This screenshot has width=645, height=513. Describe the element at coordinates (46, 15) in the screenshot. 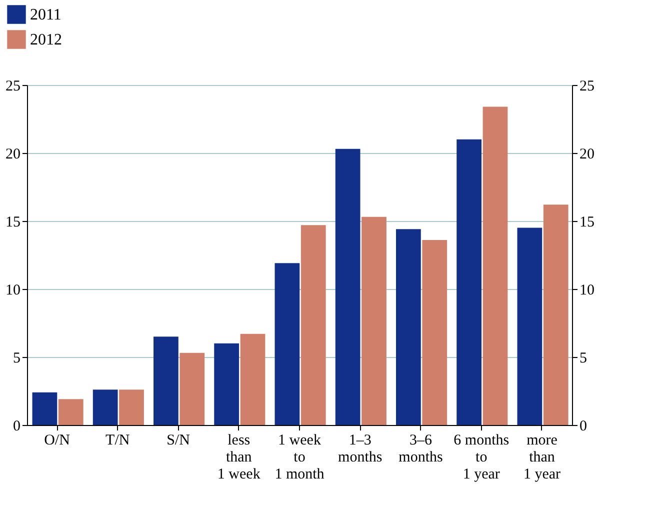

I see `legend-label: 2011` at that location.